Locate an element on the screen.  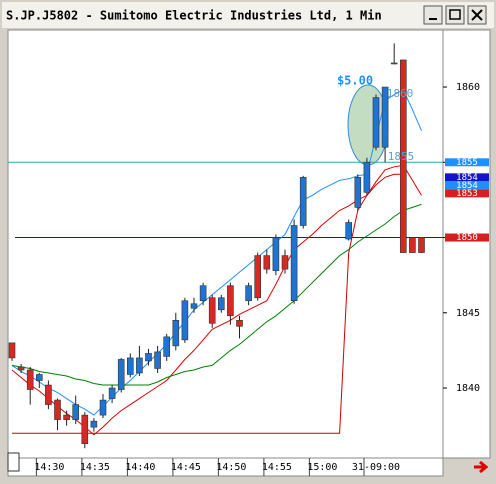
scroll-handle is located at coordinates (13, 462).